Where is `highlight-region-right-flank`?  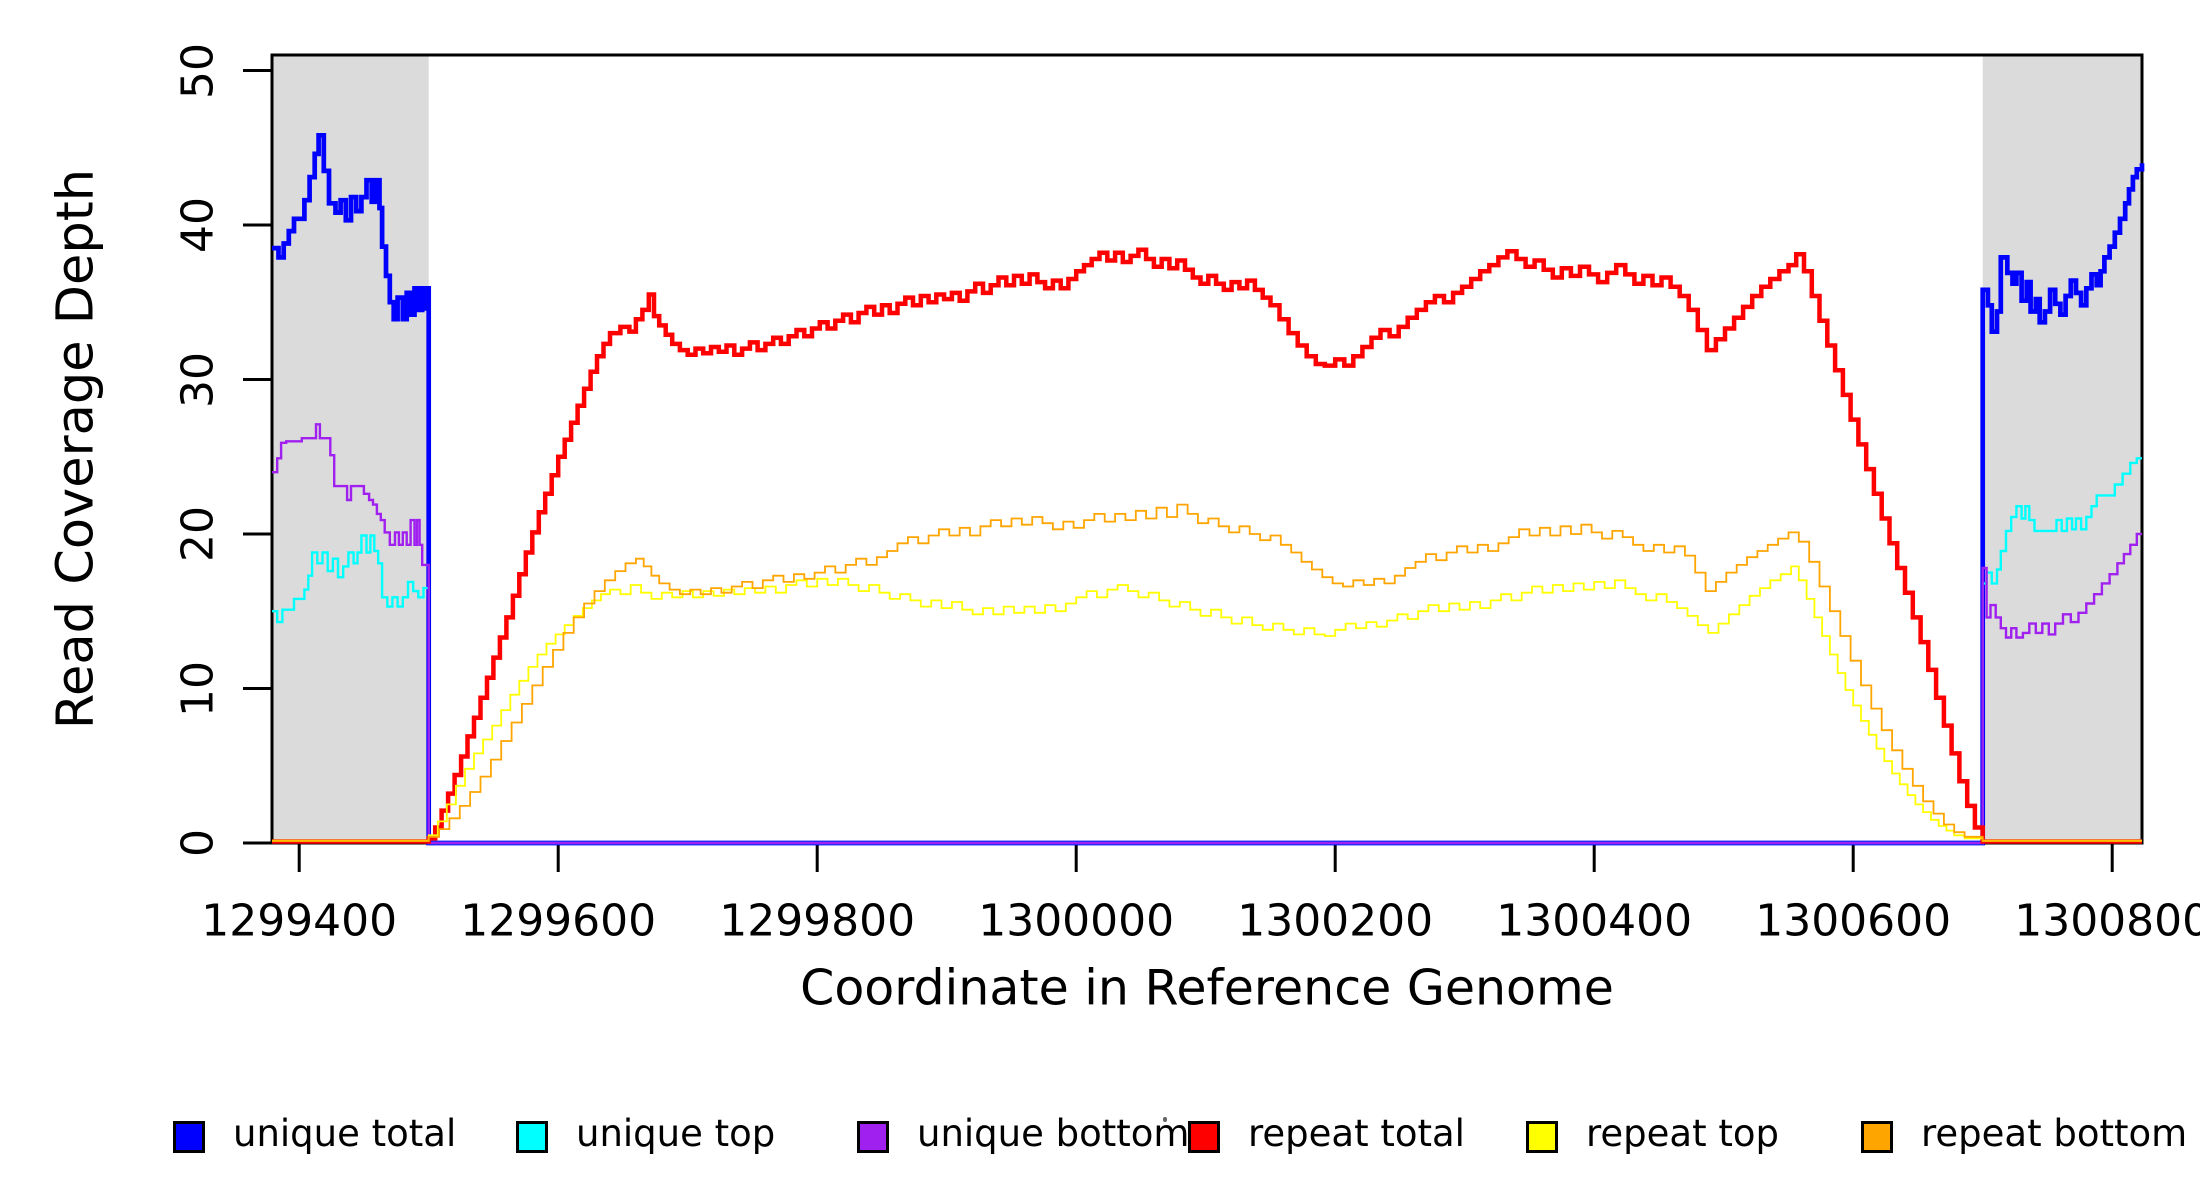 highlight-region-right-flank is located at coordinates (2062, 449).